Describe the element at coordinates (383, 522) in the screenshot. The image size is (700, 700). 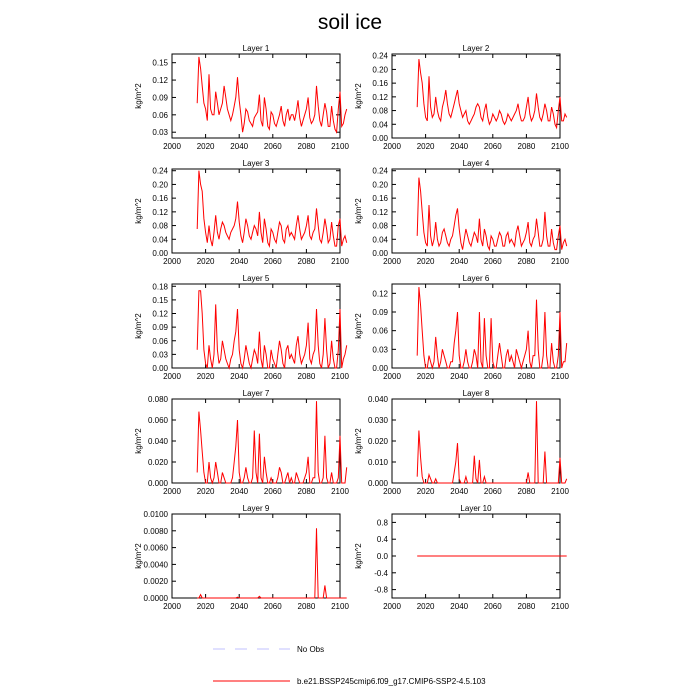
I see `y-tick-label: 0.8` at that location.